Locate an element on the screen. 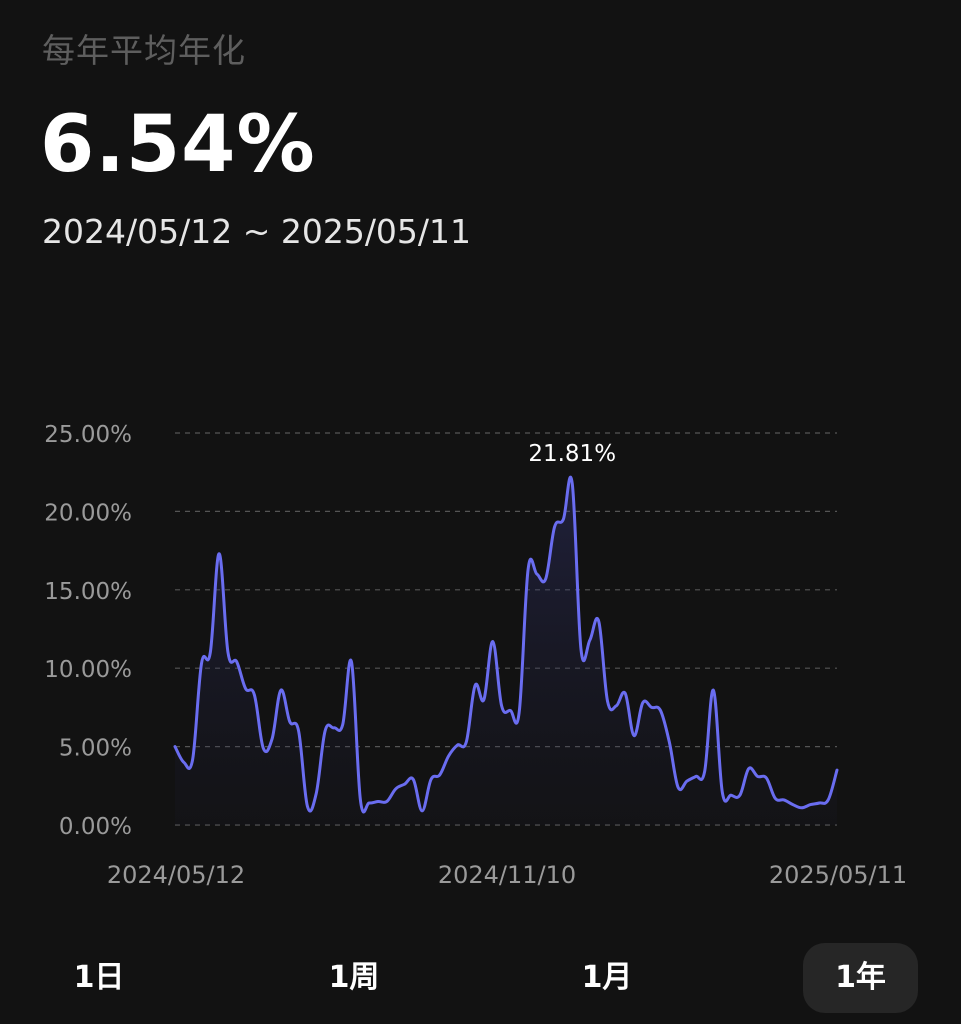  y-tick-label: 20.00% is located at coordinates (88, 513).